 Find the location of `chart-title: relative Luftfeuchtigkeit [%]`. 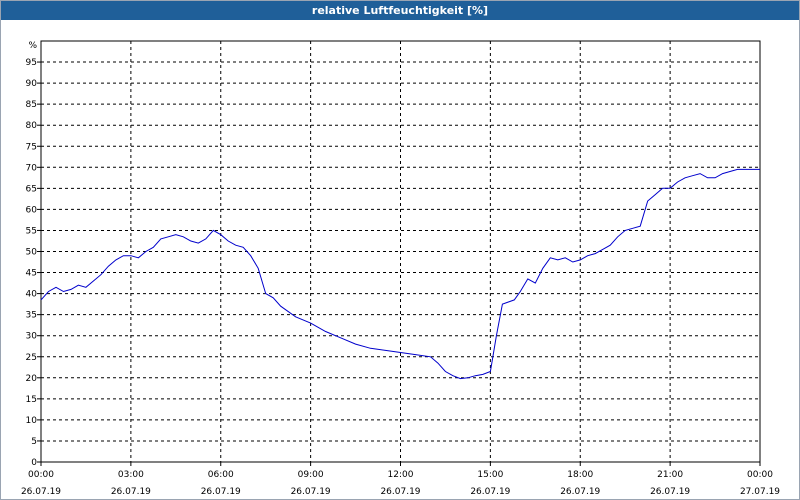

chart-title: relative Luftfeuchtigkeit [%] is located at coordinates (400, 10).